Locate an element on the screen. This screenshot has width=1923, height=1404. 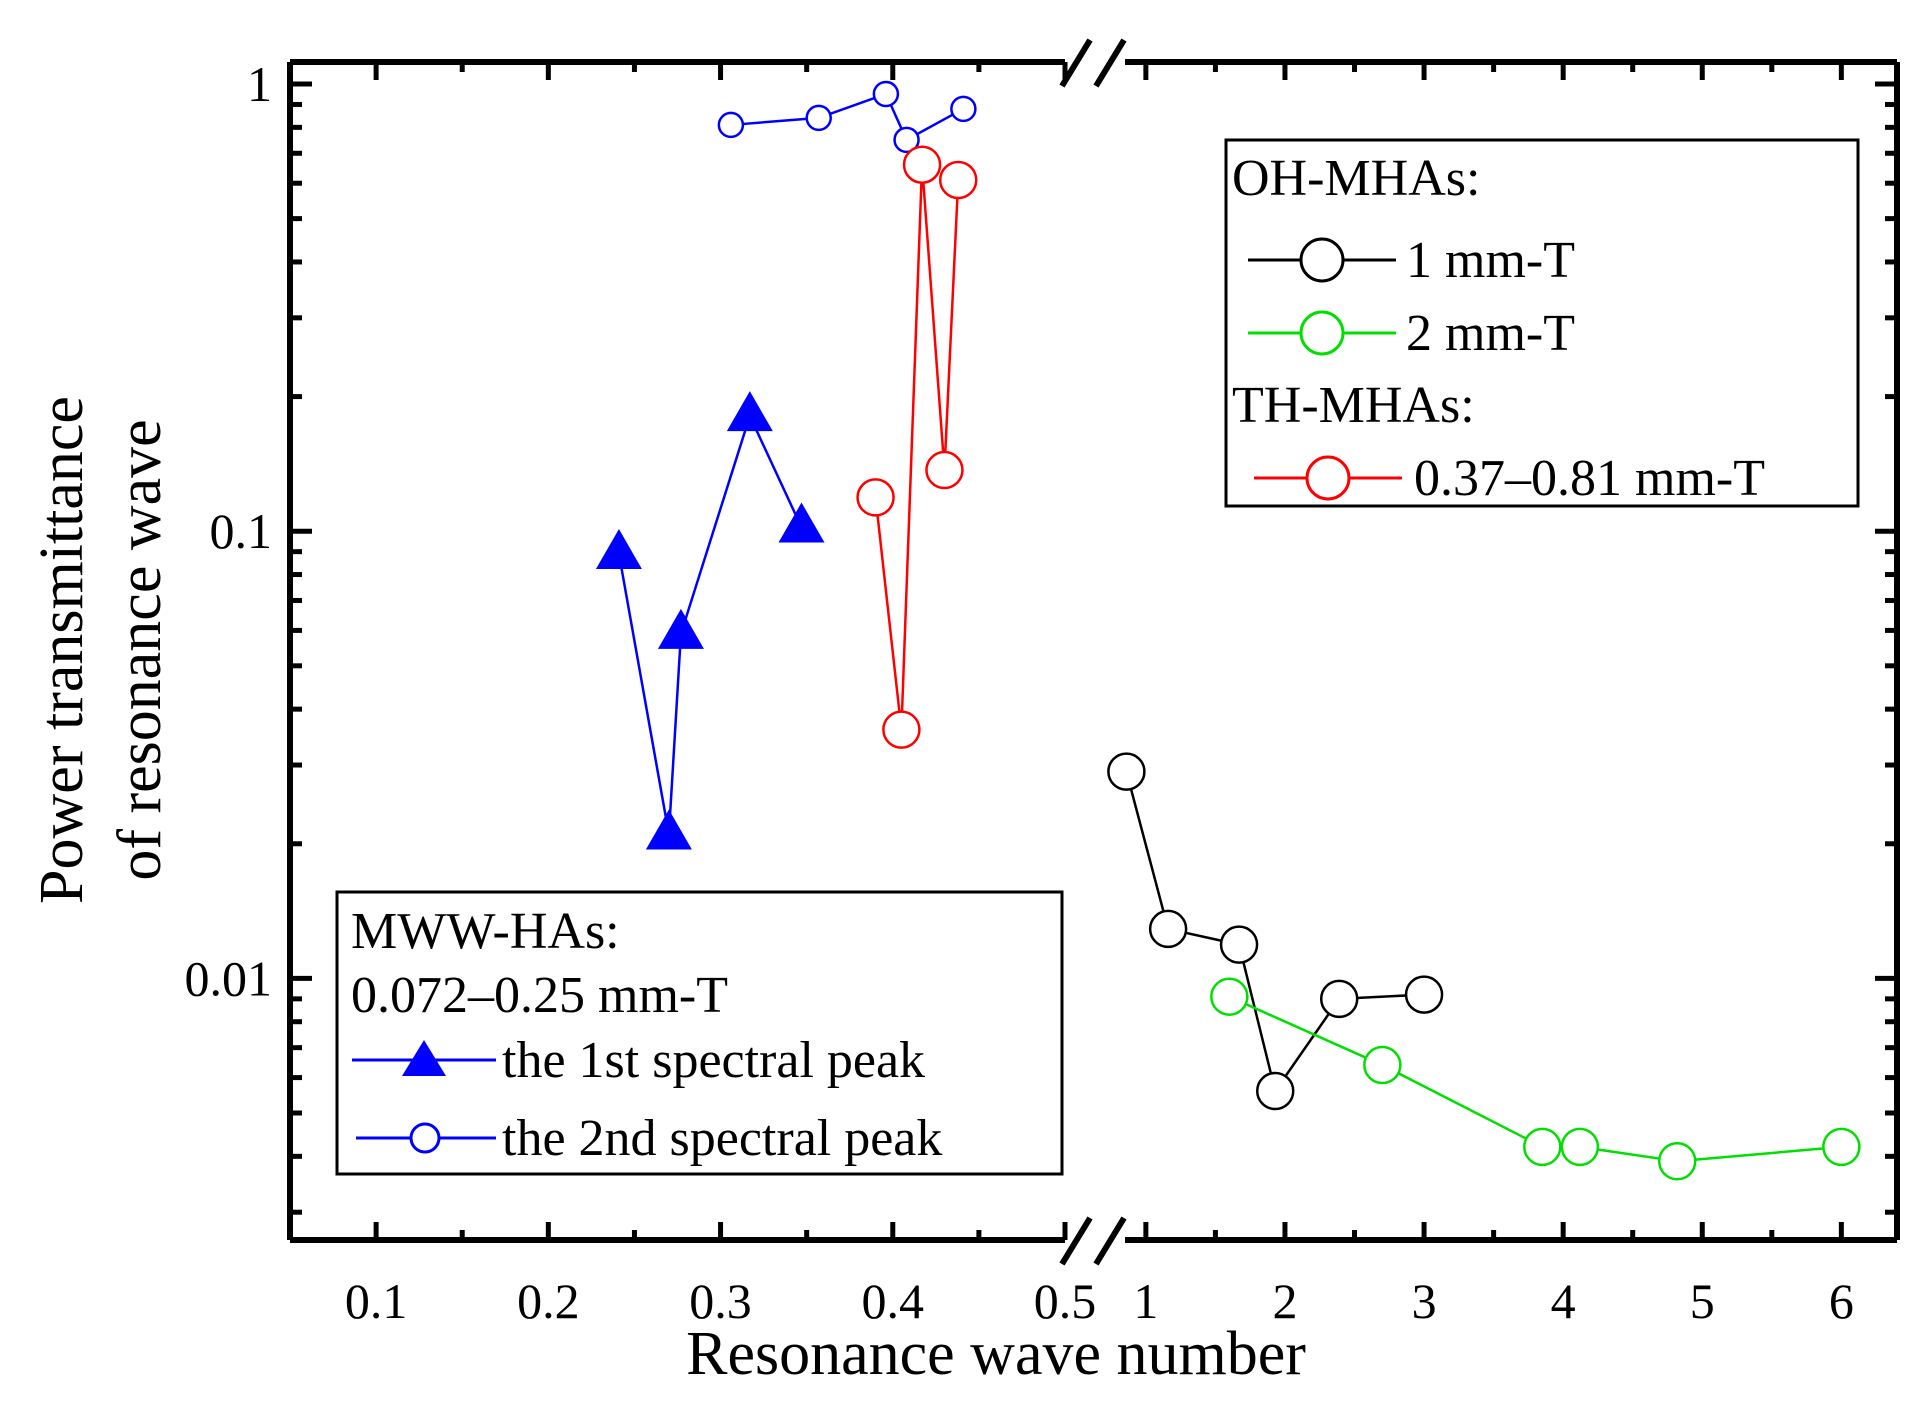
series-1-mm-t is located at coordinates (1275, 931).